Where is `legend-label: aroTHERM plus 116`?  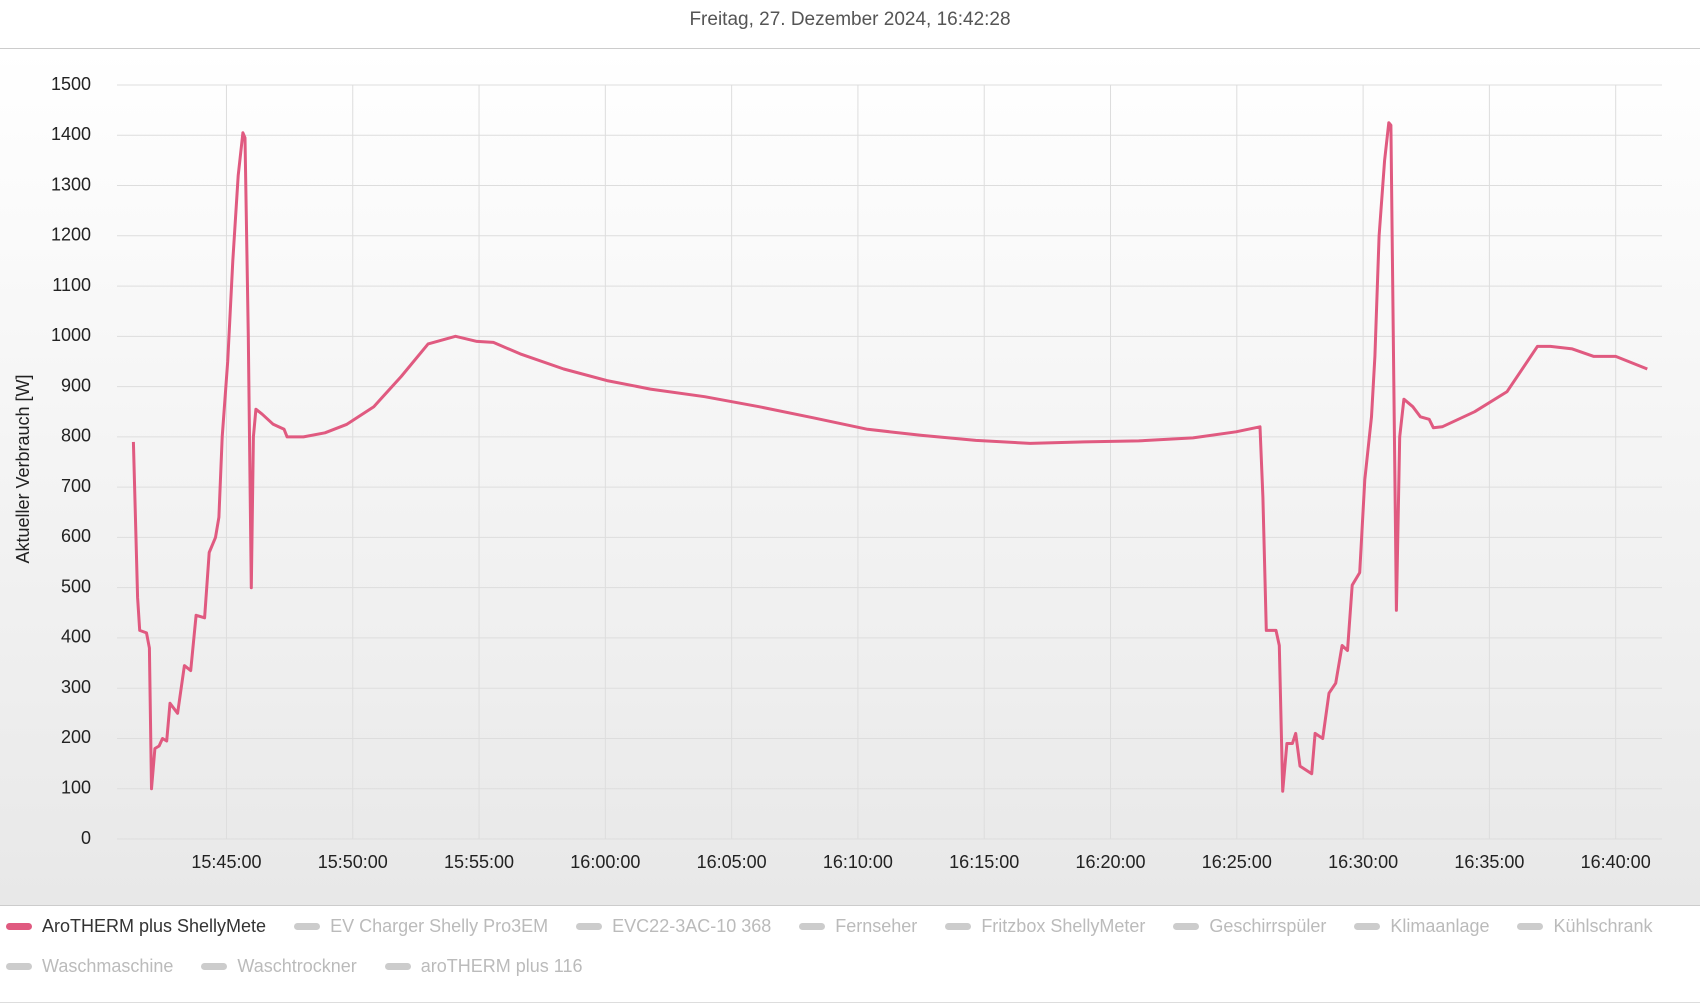
legend-label: aroTHERM plus 116 is located at coordinates (501, 965).